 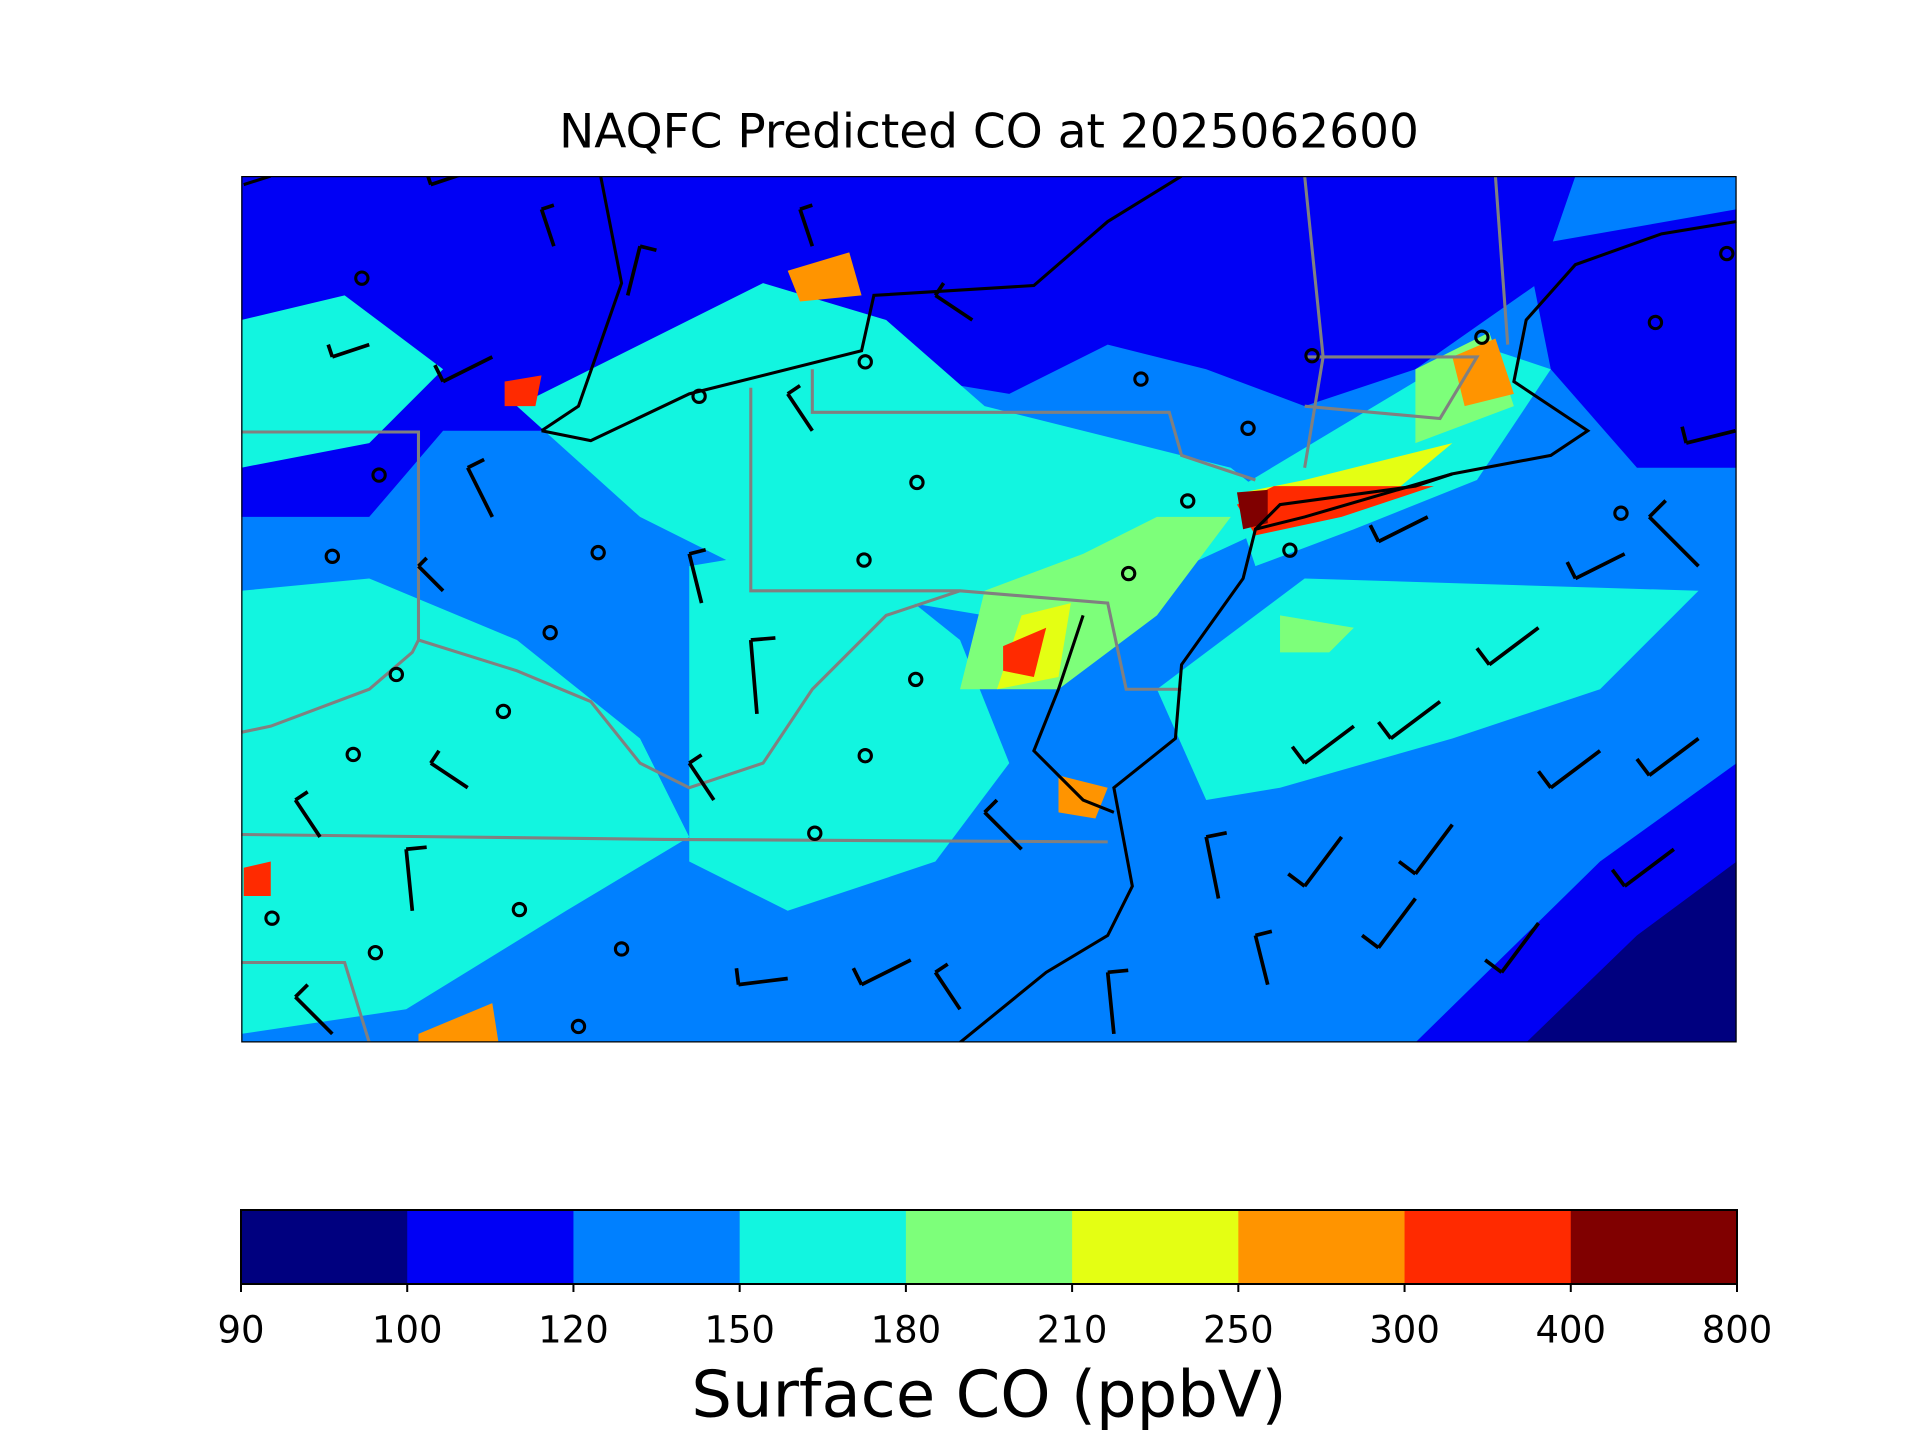 What do you see at coordinates (906, 1330) in the screenshot?
I see `colorbar-tick-label: 180` at bounding box center [906, 1330].